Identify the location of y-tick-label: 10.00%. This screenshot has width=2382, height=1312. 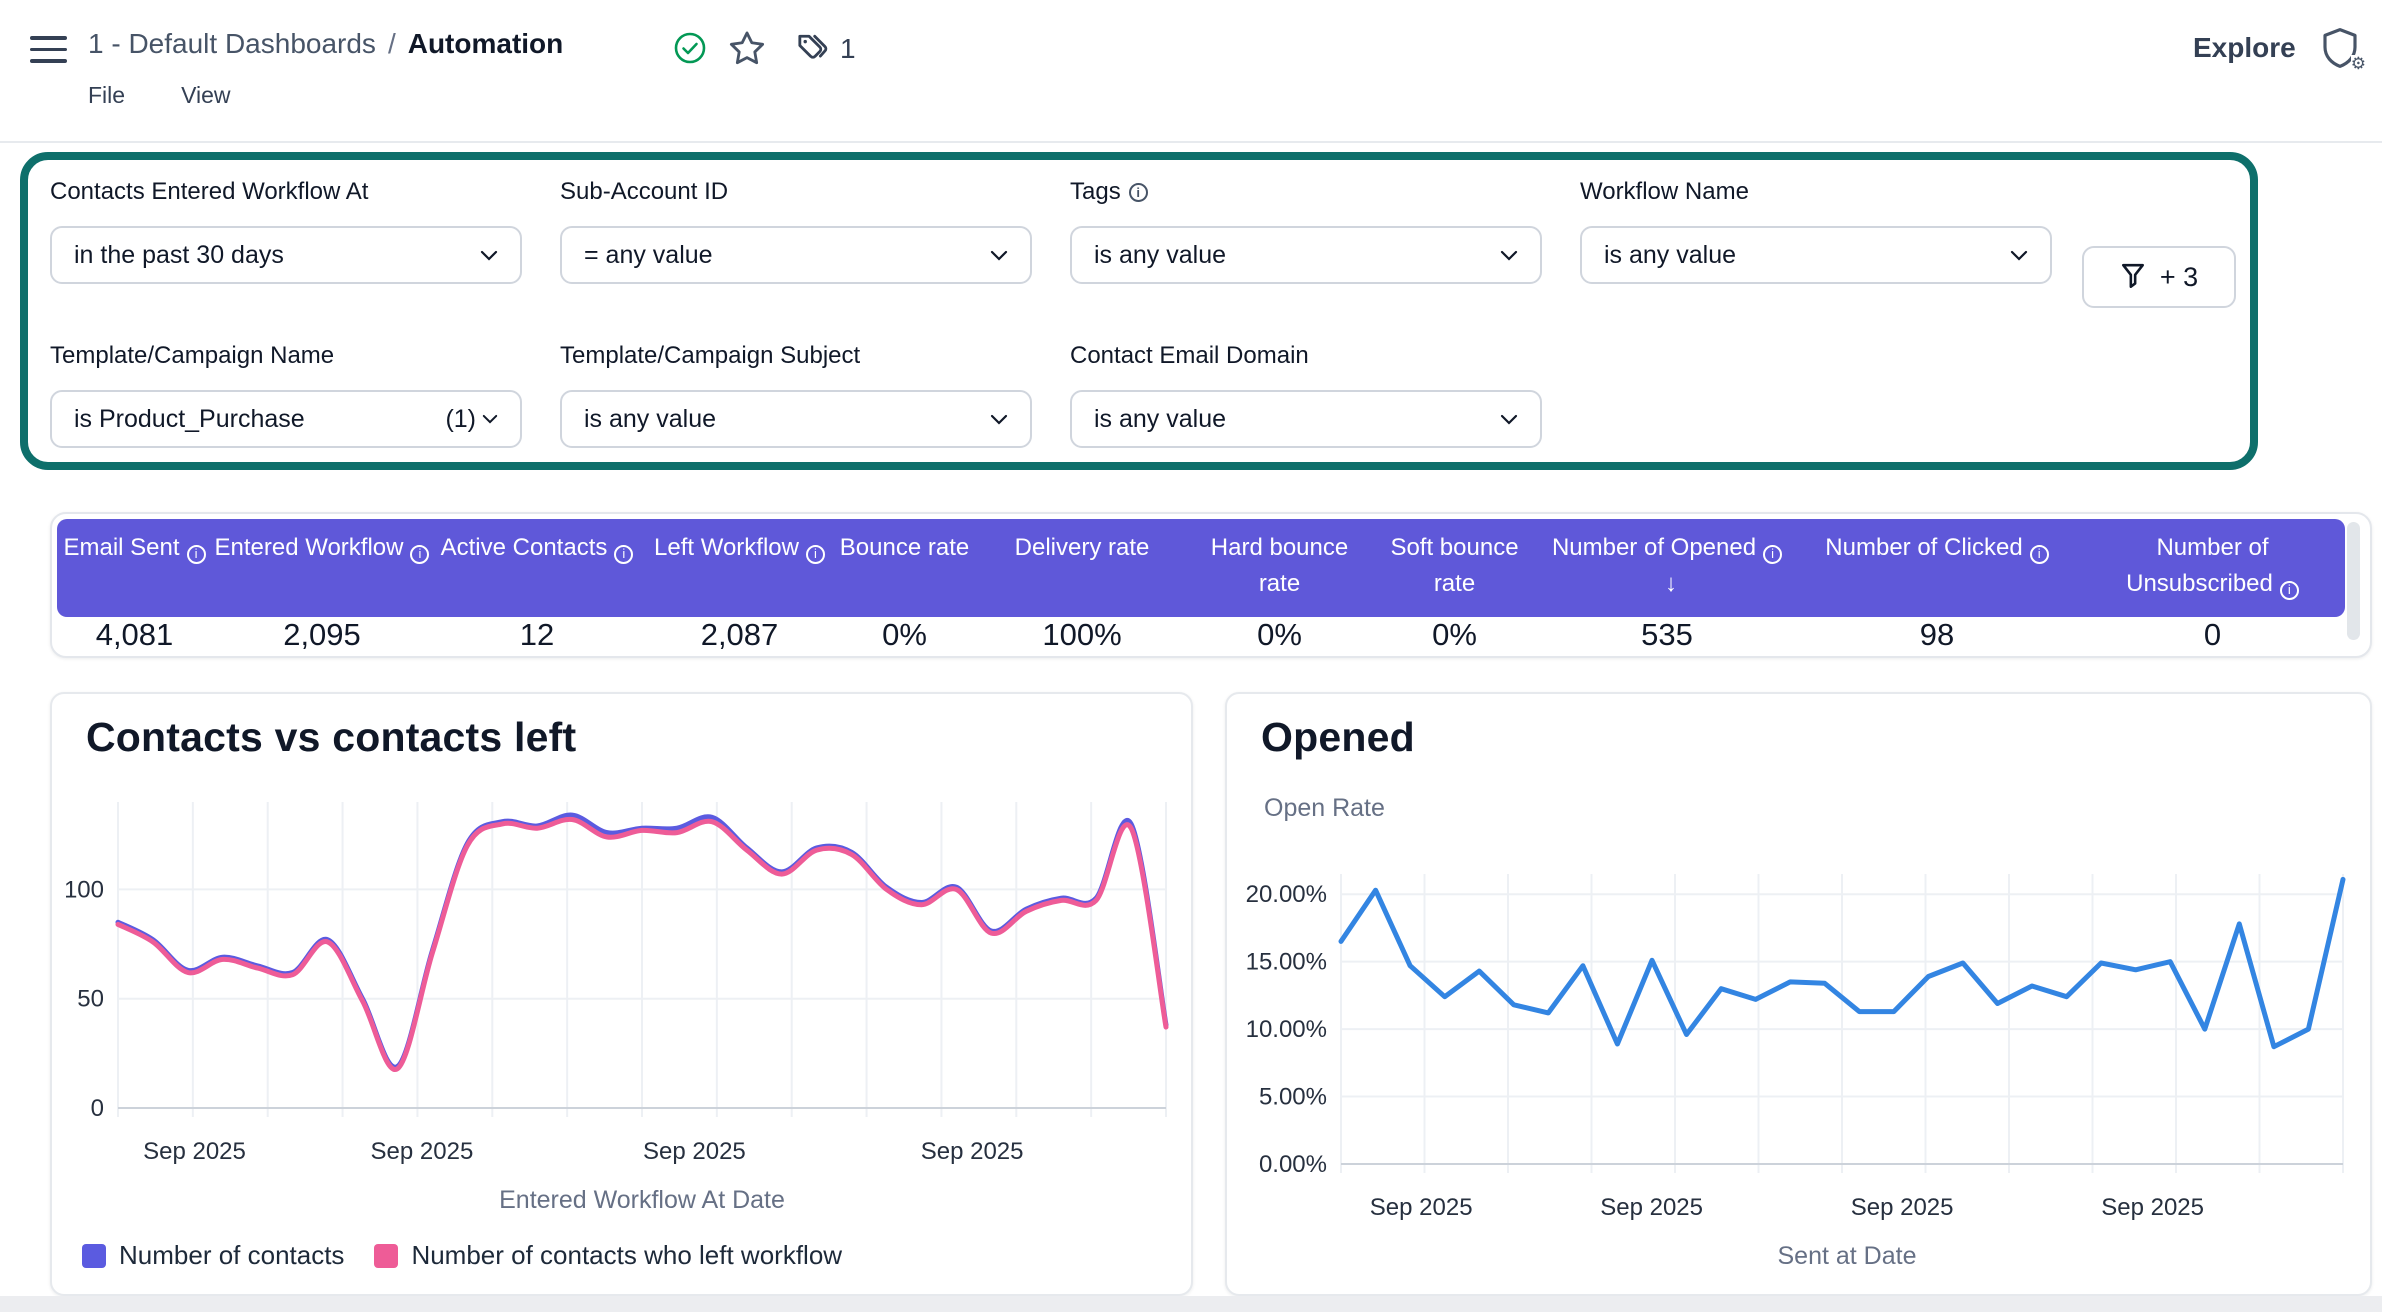
(1286, 1029).